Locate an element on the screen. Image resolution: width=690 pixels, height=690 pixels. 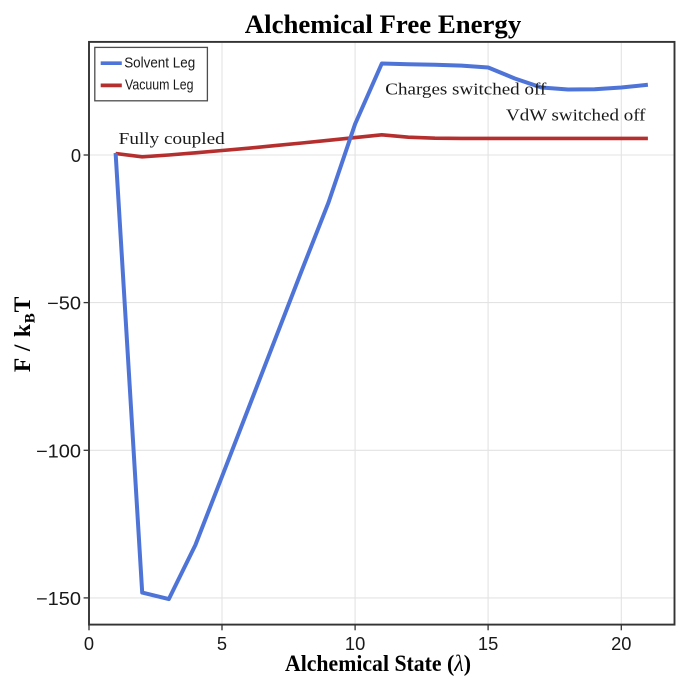
svg-text: Charges switched off is located at coordinates (465, 89).